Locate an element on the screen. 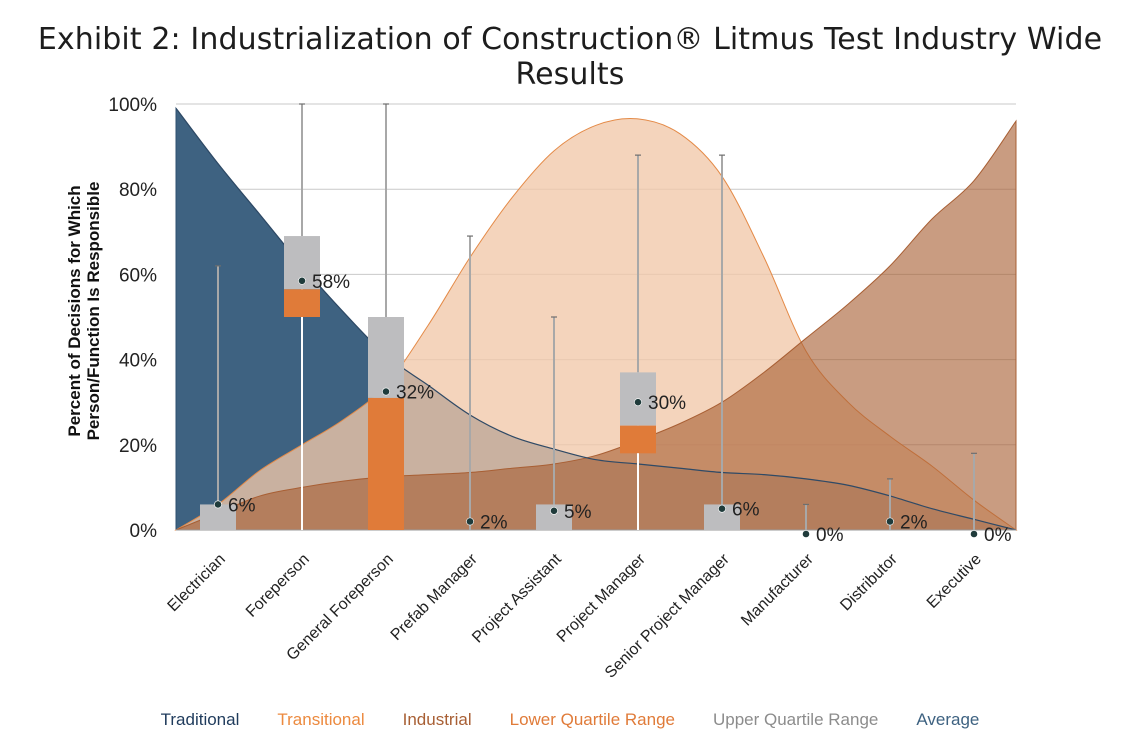 This screenshot has width=1140, height=754. y-axis-label-line2: Person/Function Is Responsible is located at coordinates (93, 311).